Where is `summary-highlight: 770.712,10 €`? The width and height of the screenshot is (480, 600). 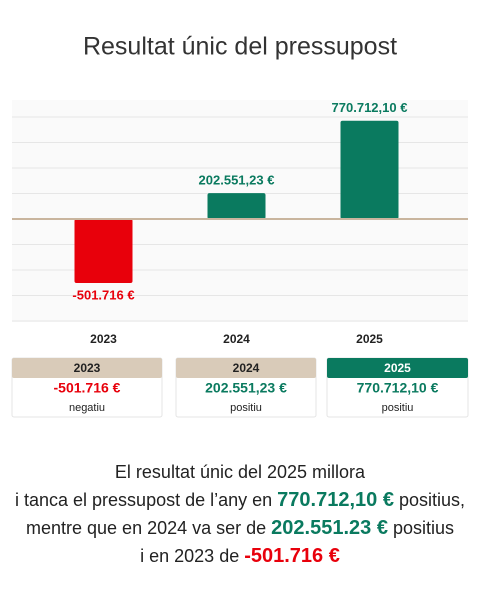
summary-highlight: 770.712,10 € is located at coordinates (335, 500).